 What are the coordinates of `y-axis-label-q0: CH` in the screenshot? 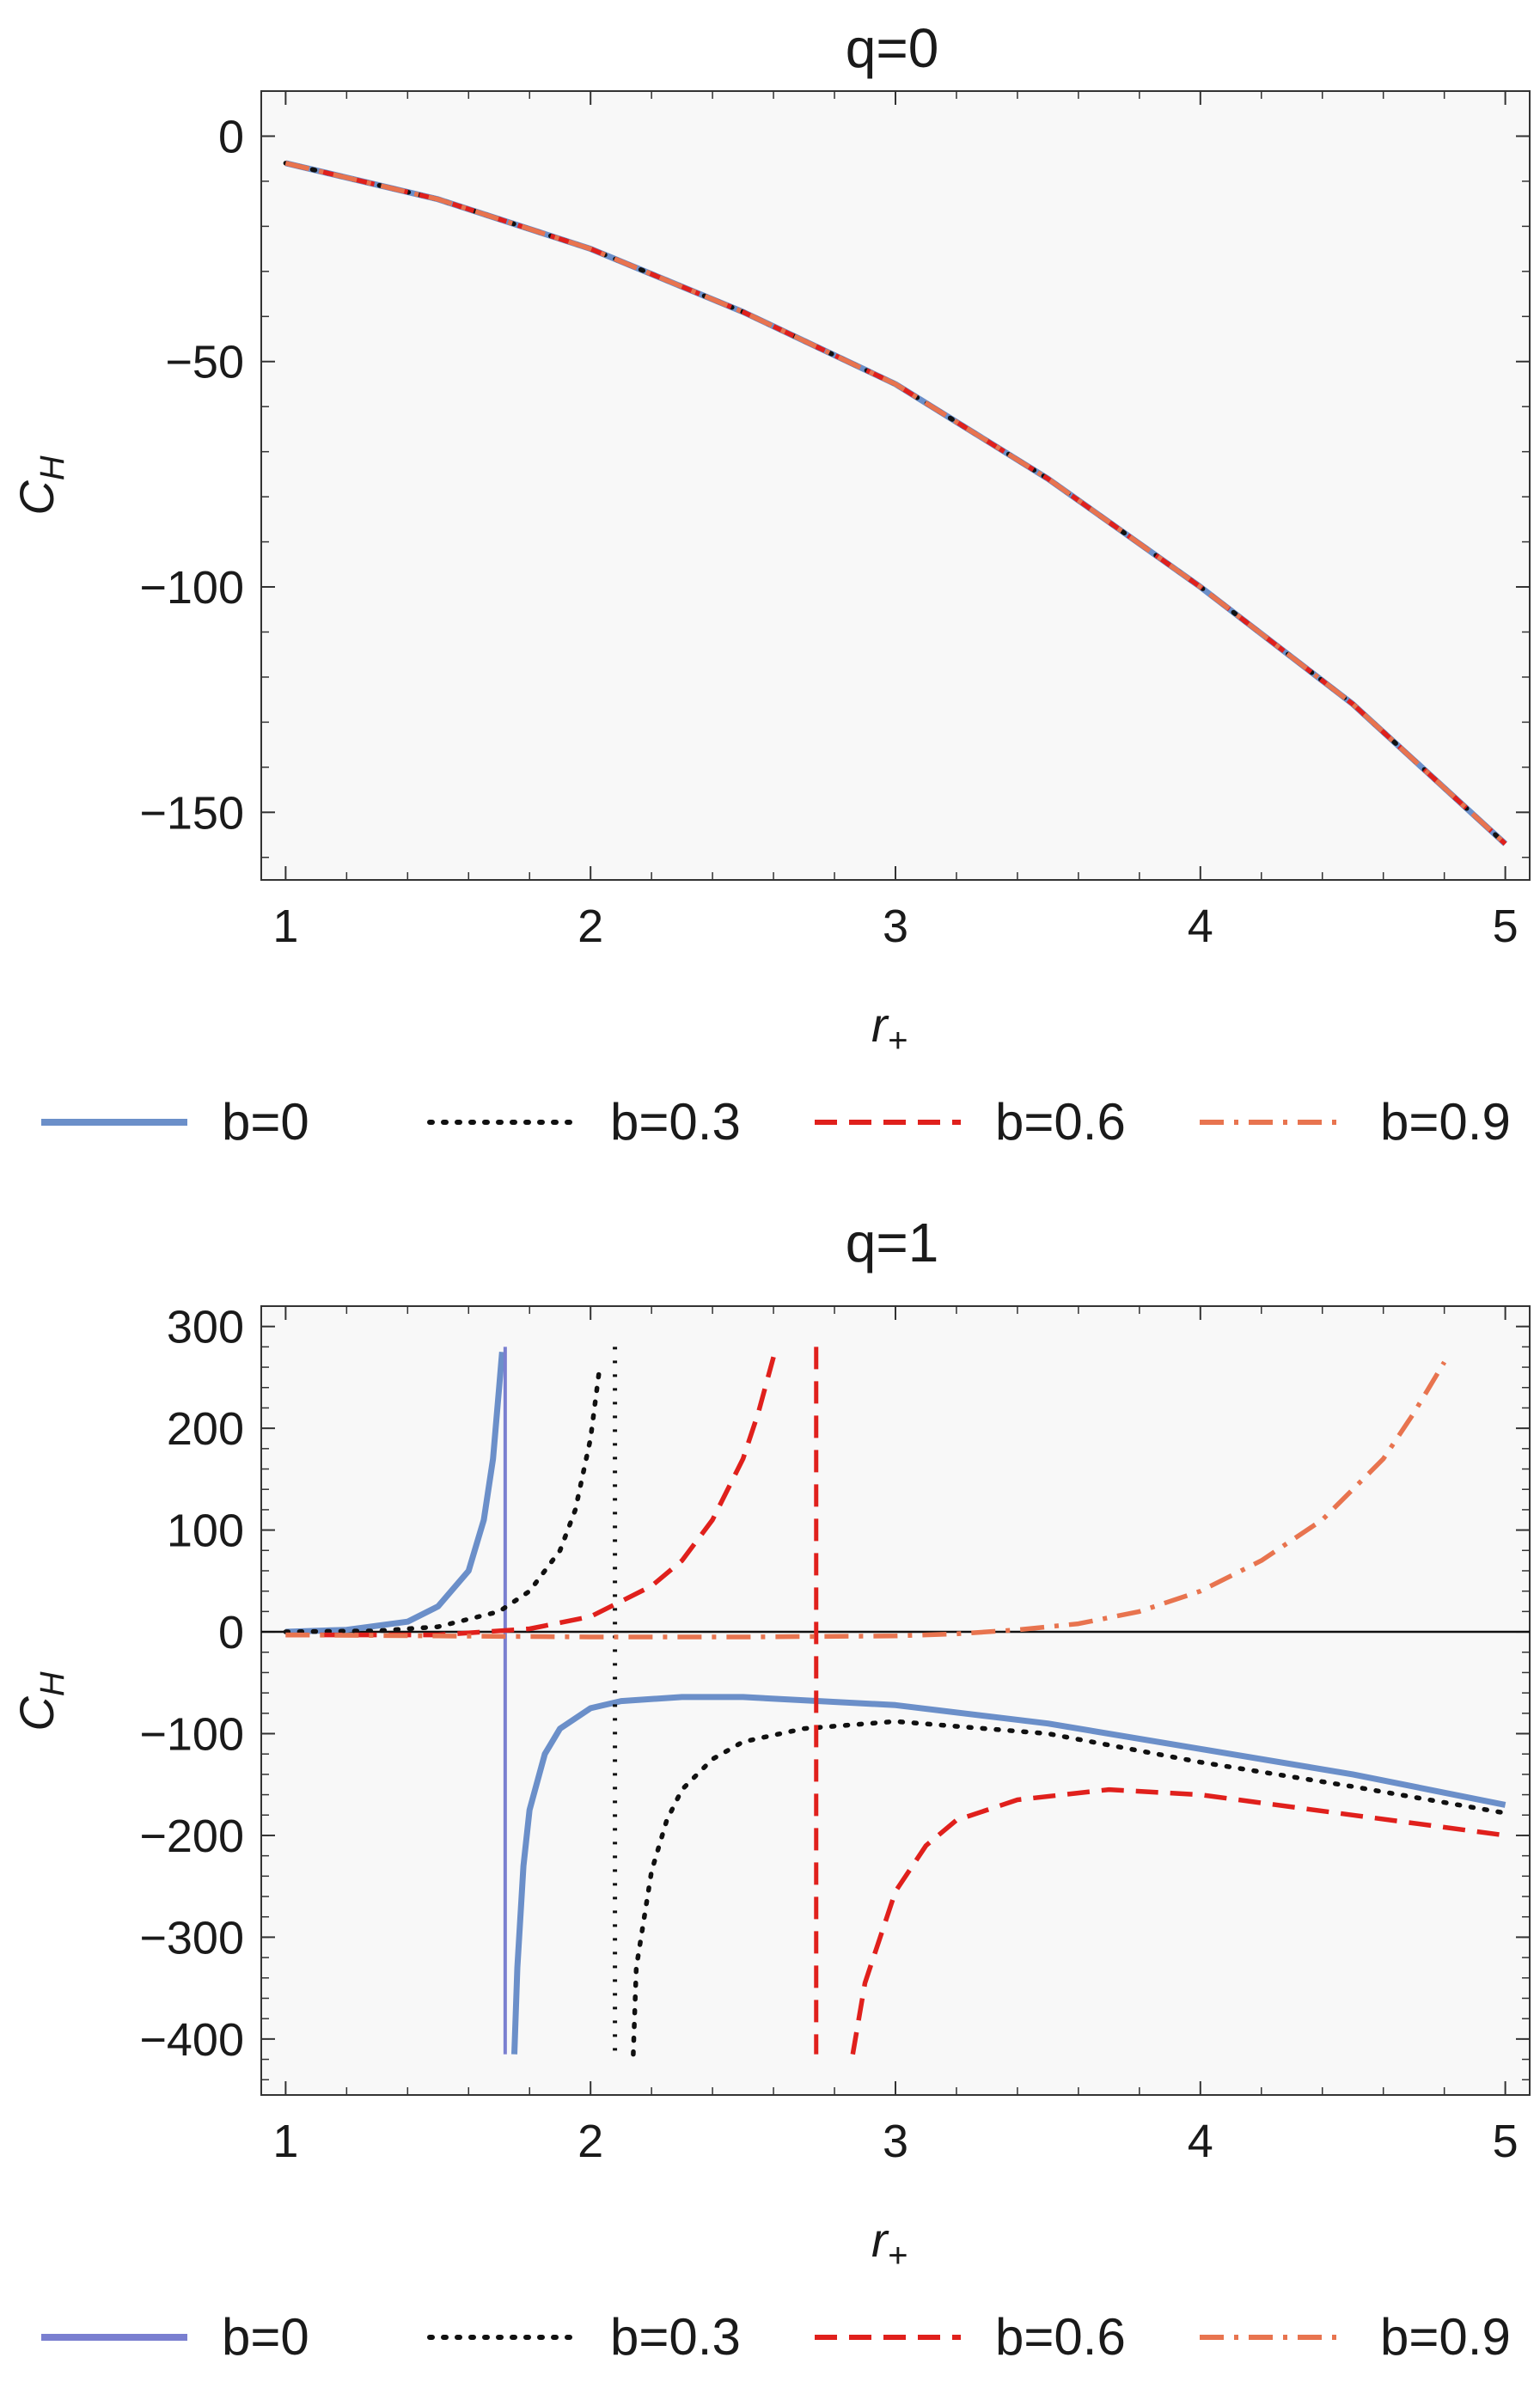 It's located at (40, 485).